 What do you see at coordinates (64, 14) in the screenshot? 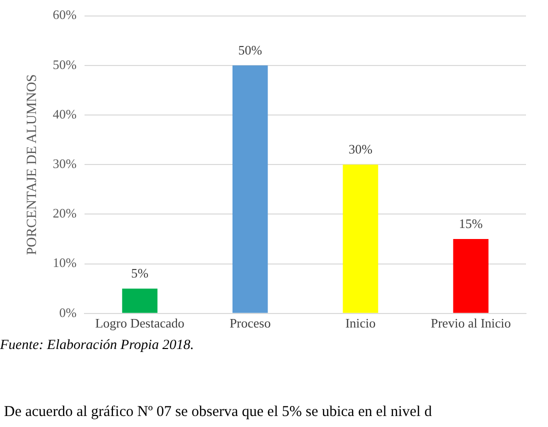
I see `y-tick-label: 60%` at bounding box center [64, 14].